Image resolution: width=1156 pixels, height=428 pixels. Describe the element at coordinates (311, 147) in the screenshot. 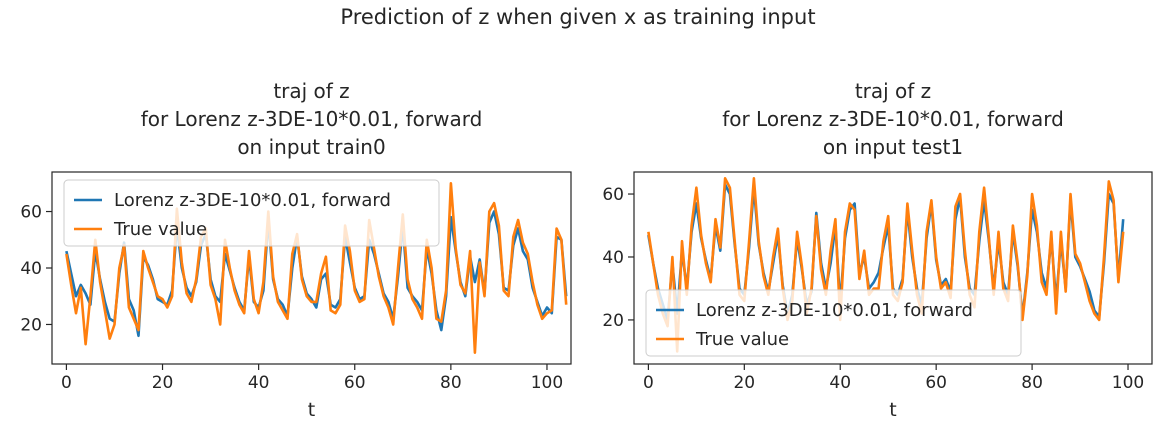

I see `chart-title-line: on input train0` at that location.